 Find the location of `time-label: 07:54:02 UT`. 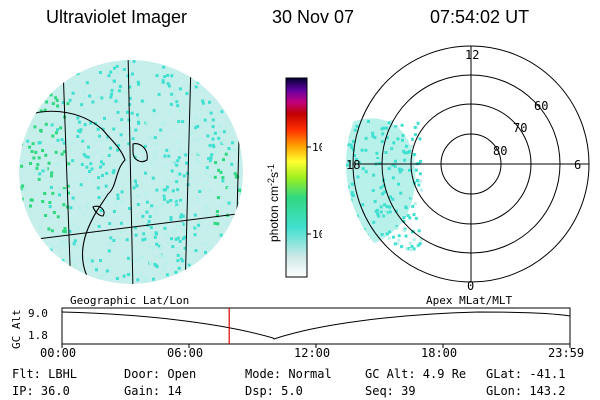

time-label: 07:54:02 UT is located at coordinates (480, 17).